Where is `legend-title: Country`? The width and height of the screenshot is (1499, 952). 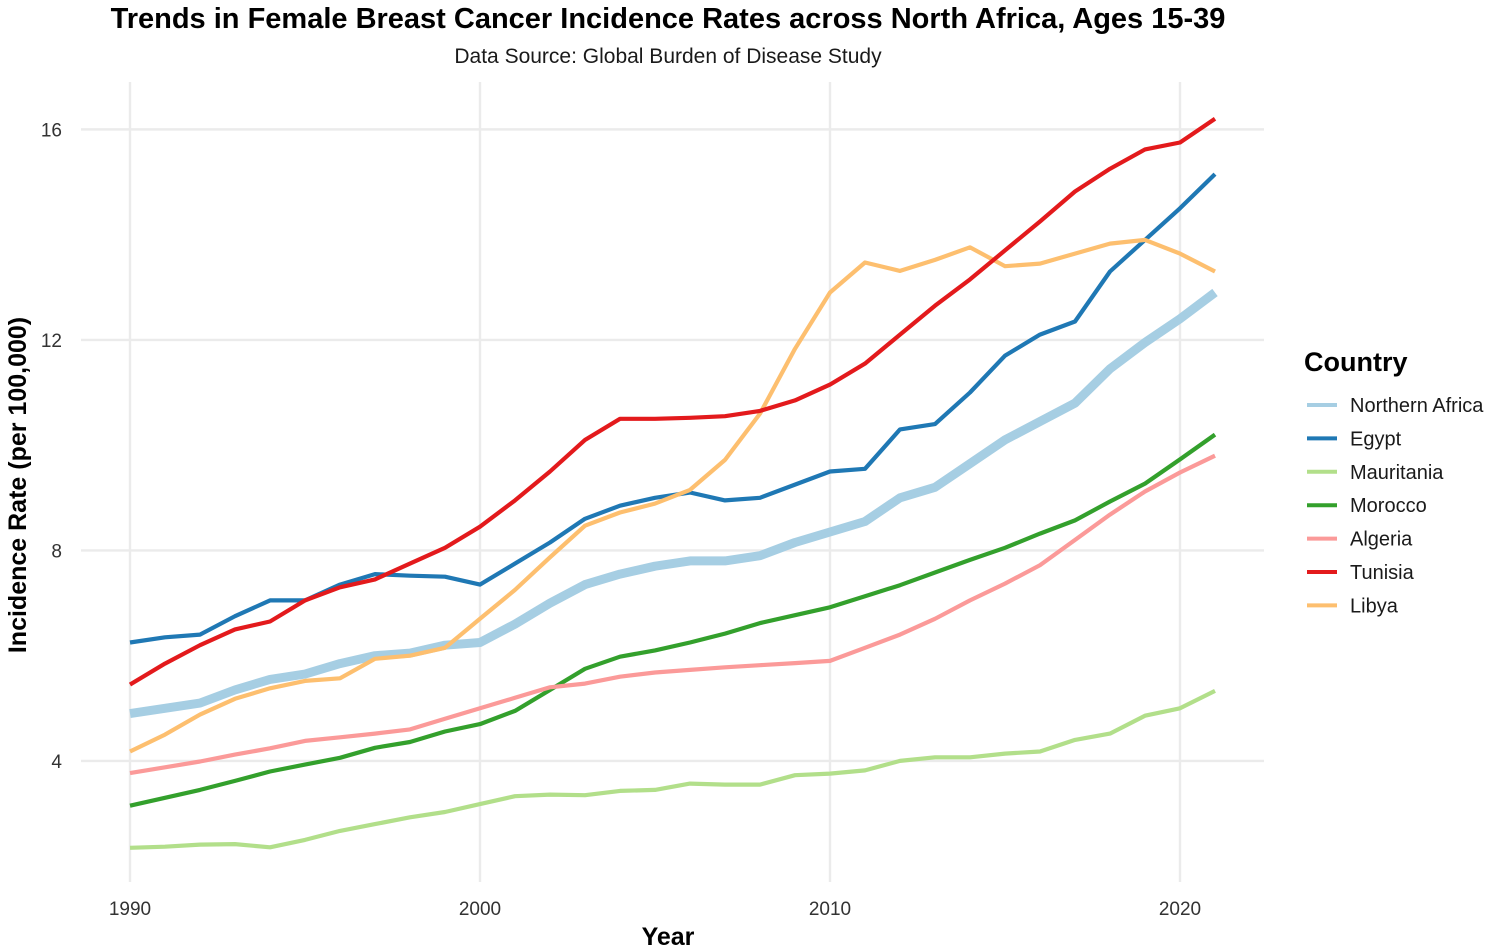 legend-title: Country is located at coordinates (1356, 362).